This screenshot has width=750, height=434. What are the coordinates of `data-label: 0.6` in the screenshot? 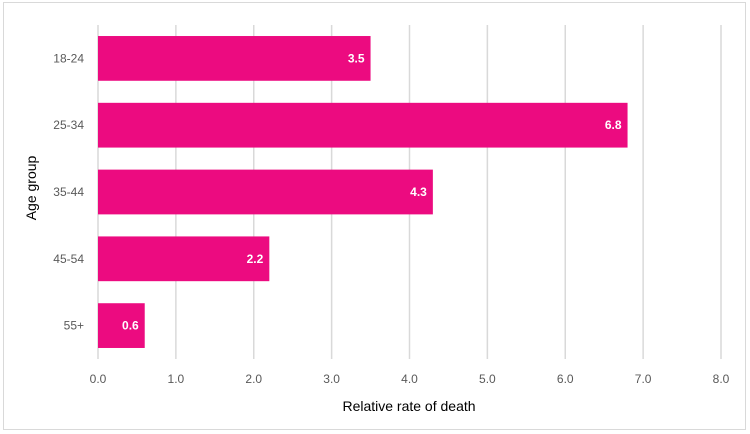 It's located at (130, 326).